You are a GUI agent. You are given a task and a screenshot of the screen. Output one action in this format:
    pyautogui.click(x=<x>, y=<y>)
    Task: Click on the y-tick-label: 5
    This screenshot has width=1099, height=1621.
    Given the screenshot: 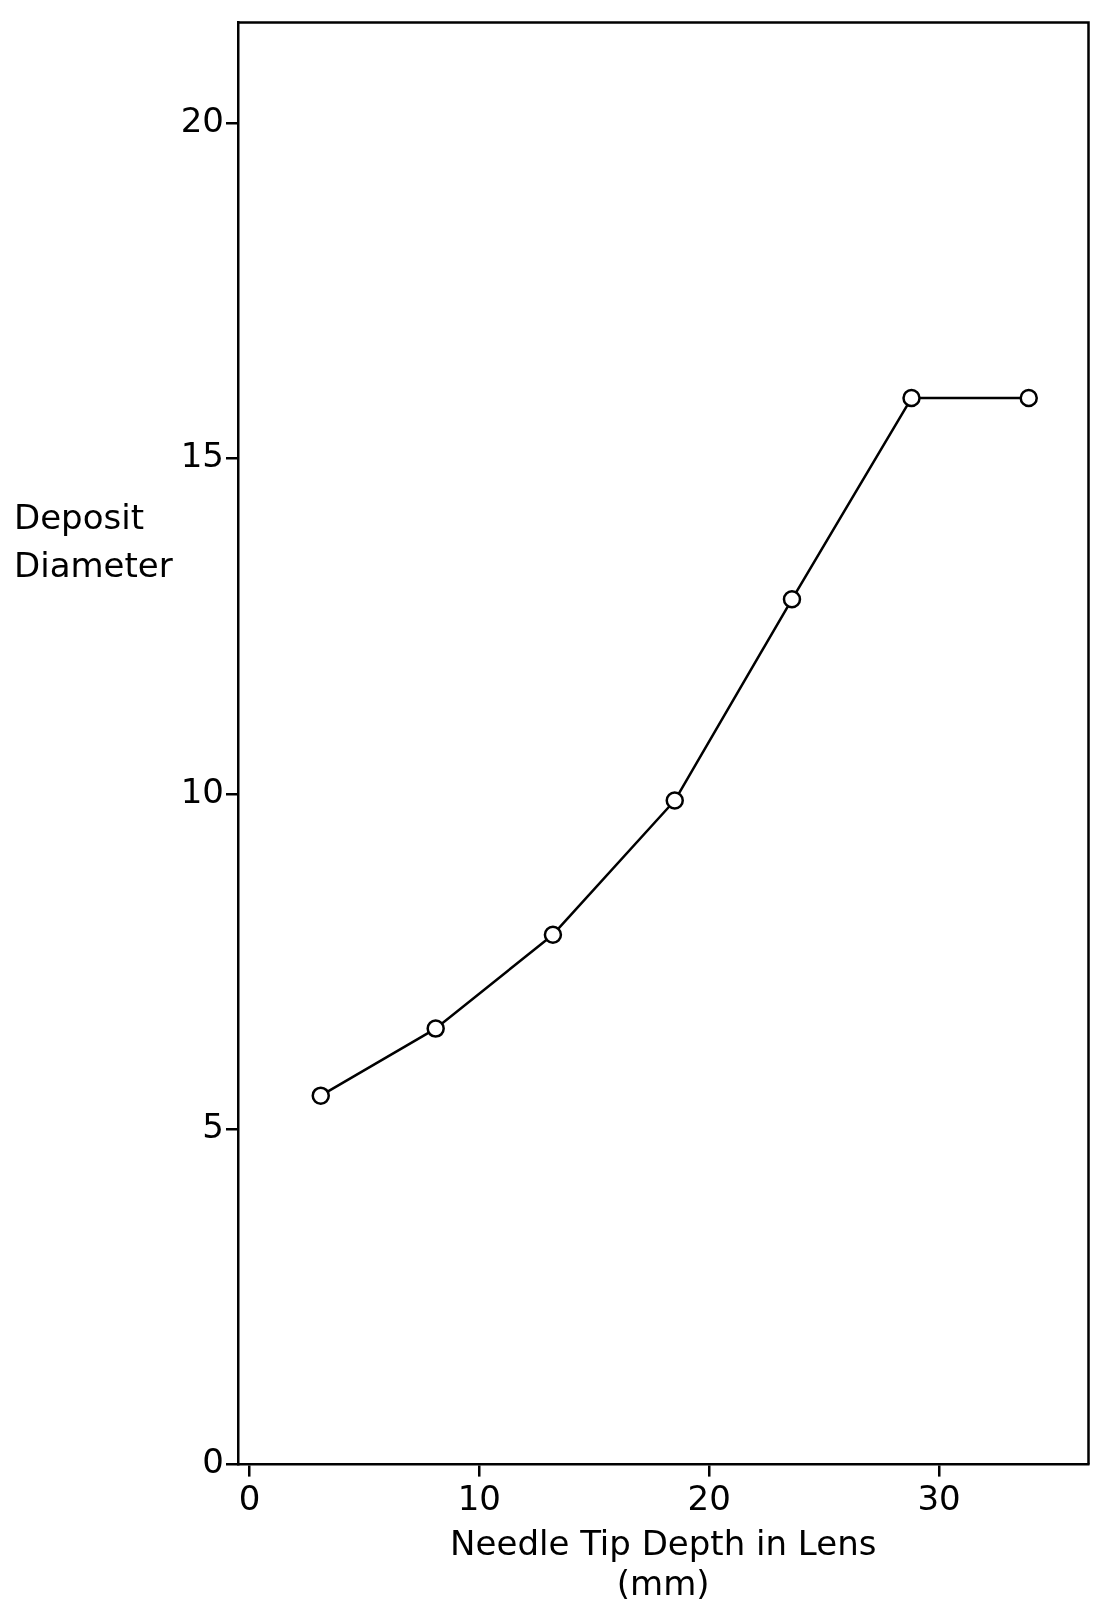 What is the action you would take?
    pyautogui.click(x=213, y=1126)
    